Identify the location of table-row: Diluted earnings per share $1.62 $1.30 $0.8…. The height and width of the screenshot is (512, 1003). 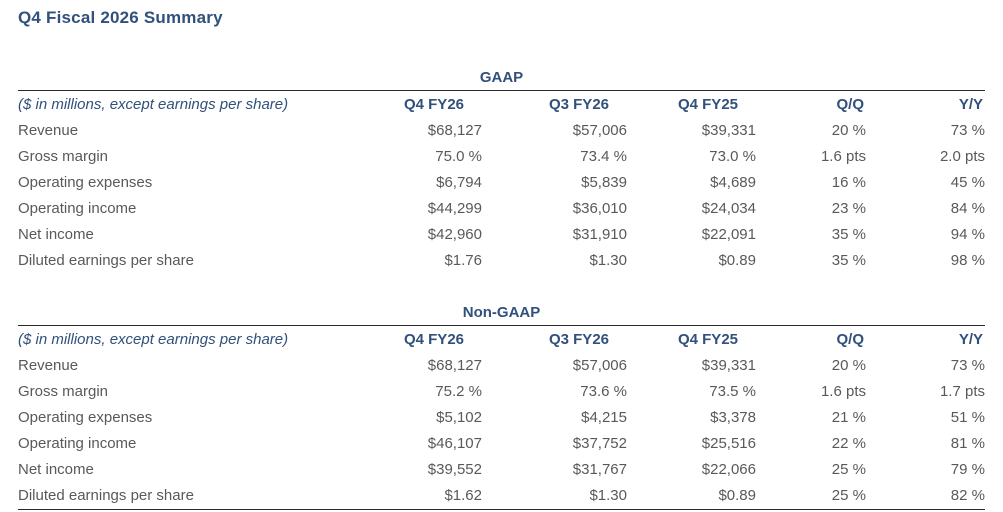
(501, 496).